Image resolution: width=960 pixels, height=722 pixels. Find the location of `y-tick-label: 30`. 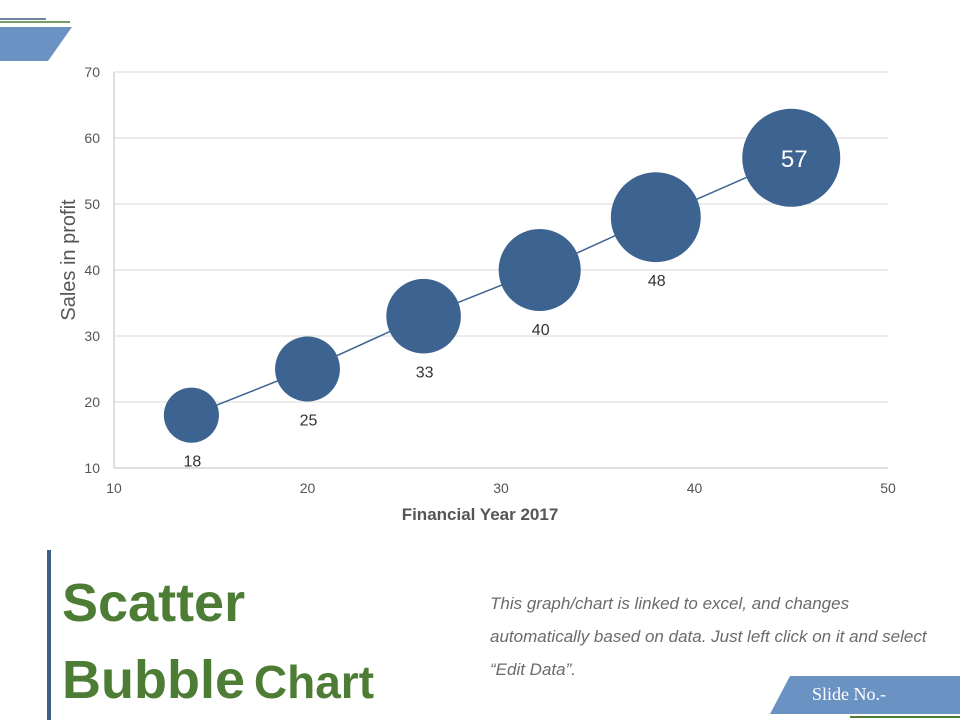

y-tick-label: 30 is located at coordinates (92, 336).